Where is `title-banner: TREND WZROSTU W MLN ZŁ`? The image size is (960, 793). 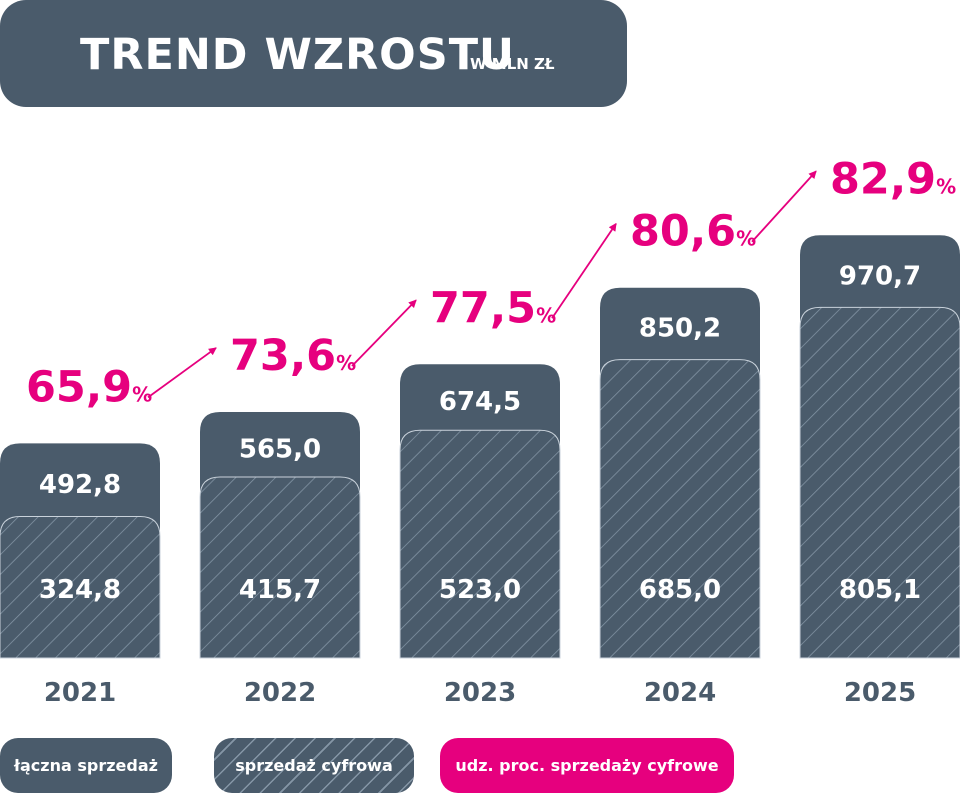
title-banner: TREND WZROSTU W MLN ZŁ is located at coordinates (313, 53).